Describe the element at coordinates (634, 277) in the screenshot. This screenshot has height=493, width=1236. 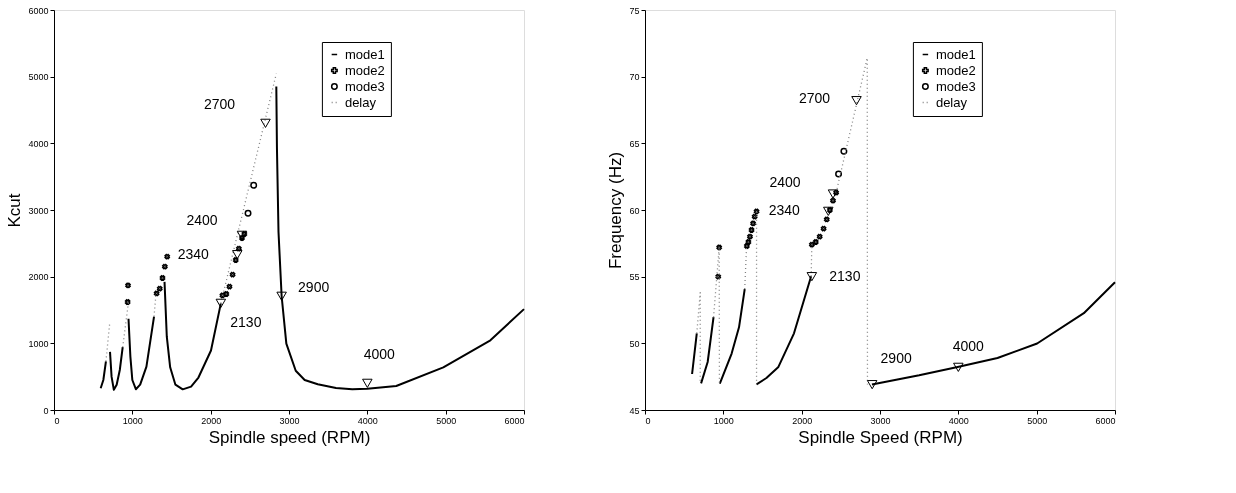
I see `y-tick-label: 55` at that location.